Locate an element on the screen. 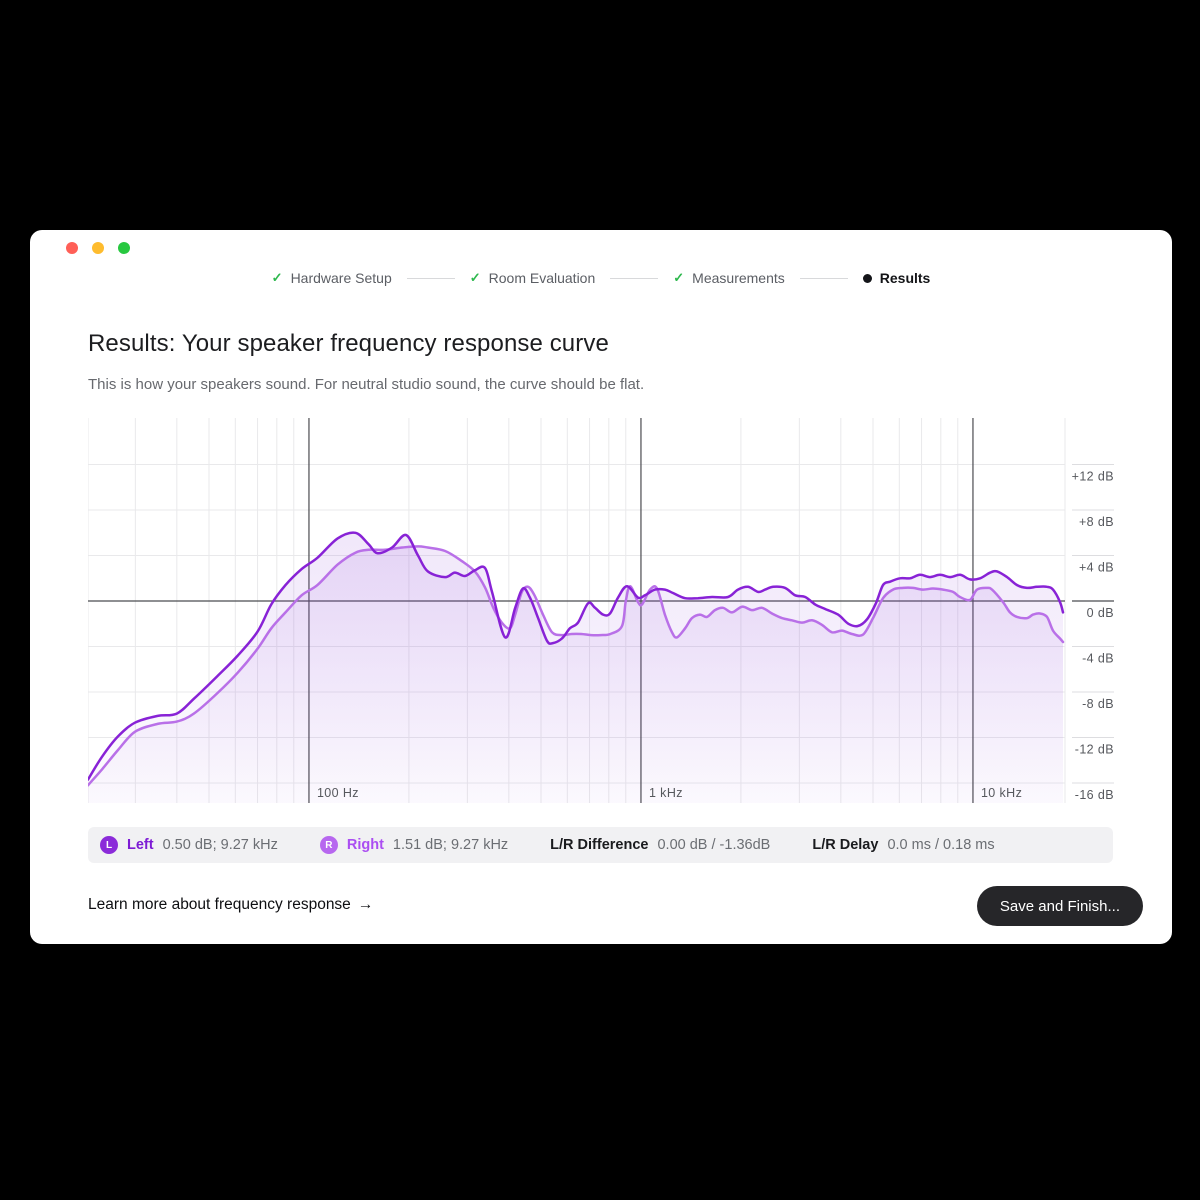 The image size is (1200, 1200). minimize-window-button is located at coordinates (98, 248).